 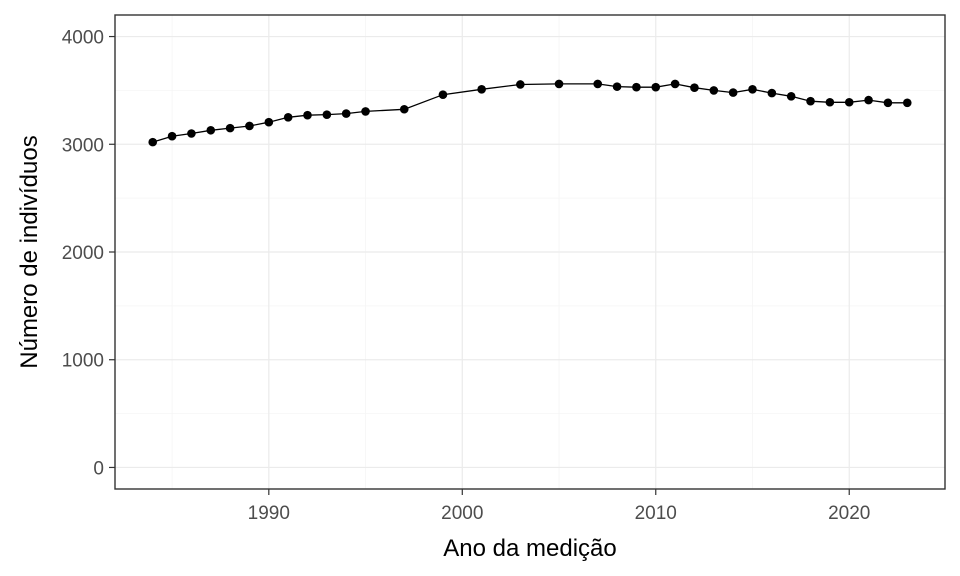 What do you see at coordinates (462, 513) in the screenshot?
I see `x-tick-label: 2000` at bounding box center [462, 513].